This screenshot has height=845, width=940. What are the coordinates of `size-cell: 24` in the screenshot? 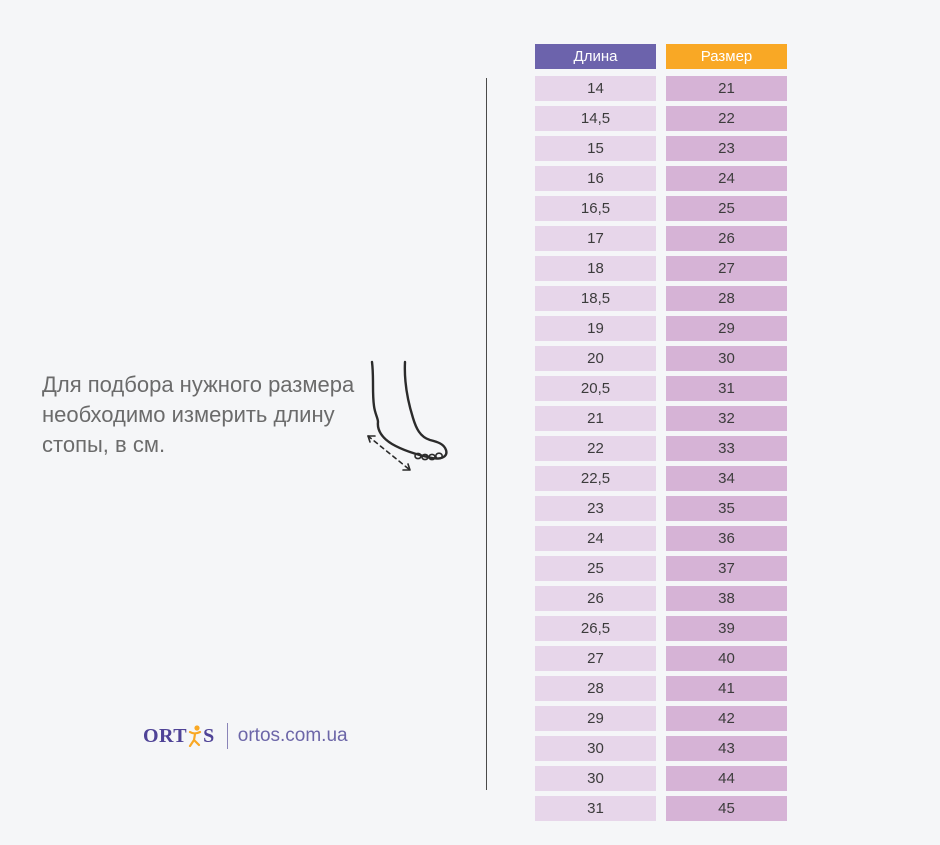 It's located at (726, 178).